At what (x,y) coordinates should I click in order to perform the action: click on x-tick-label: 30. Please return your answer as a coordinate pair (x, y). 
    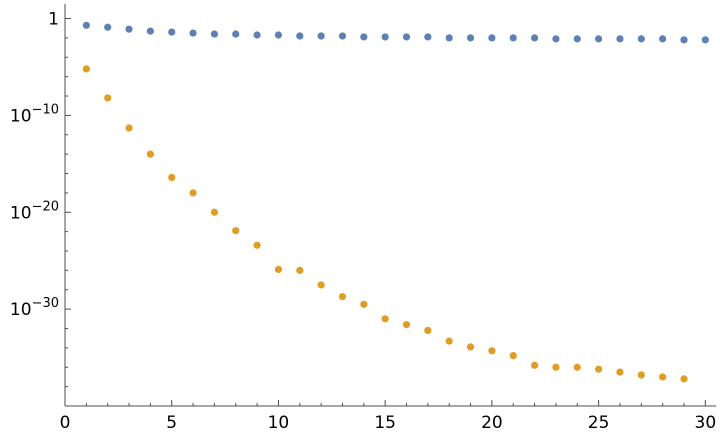
    Looking at the image, I should click on (706, 423).